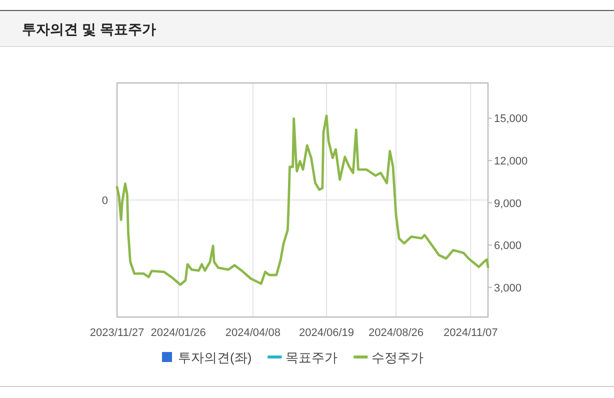 The height and width of the screenshot is (398, 614). What do you see at coordinates (511, 162) in the screenshot?
I see `y2-tick-label: 12,000` at bounding box center [511, 162].